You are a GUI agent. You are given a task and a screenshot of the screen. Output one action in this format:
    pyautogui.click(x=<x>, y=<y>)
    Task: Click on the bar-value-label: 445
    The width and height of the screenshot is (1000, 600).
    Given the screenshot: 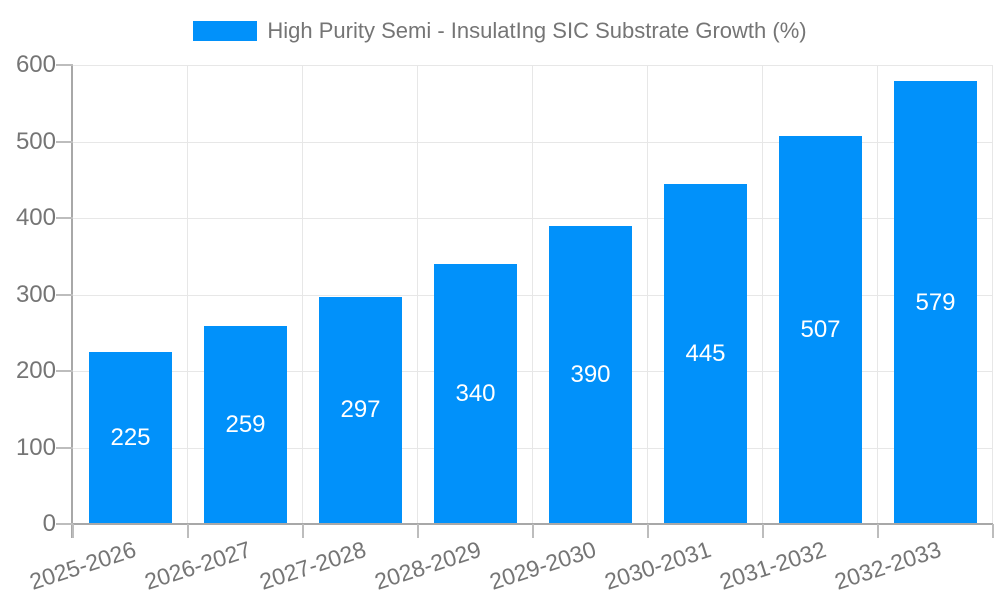 What is the action you would take?
    pyautogui.click(x=705, y=353)
    